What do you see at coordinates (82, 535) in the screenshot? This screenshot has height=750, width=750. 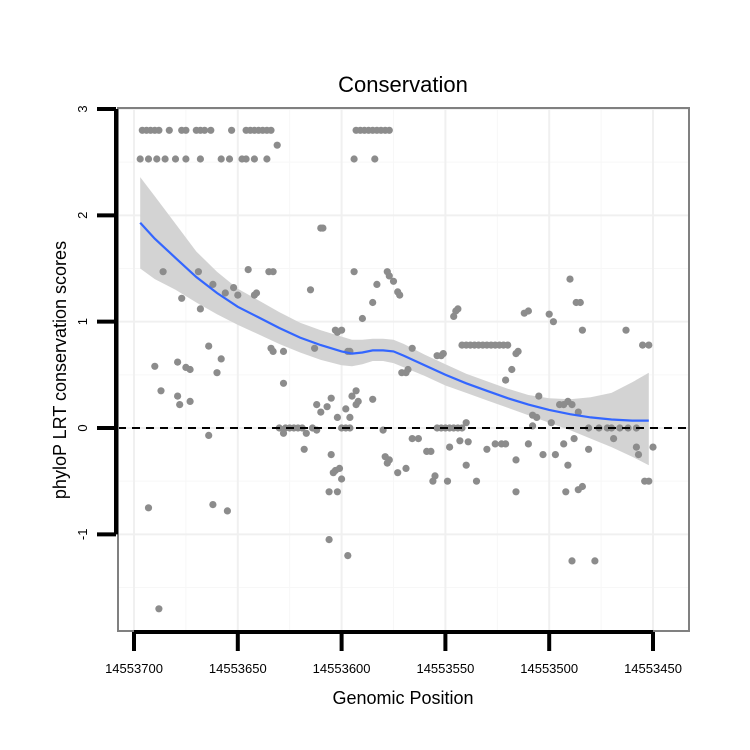 I see `y-tick-label: -1` at bounding box center [82, 535].